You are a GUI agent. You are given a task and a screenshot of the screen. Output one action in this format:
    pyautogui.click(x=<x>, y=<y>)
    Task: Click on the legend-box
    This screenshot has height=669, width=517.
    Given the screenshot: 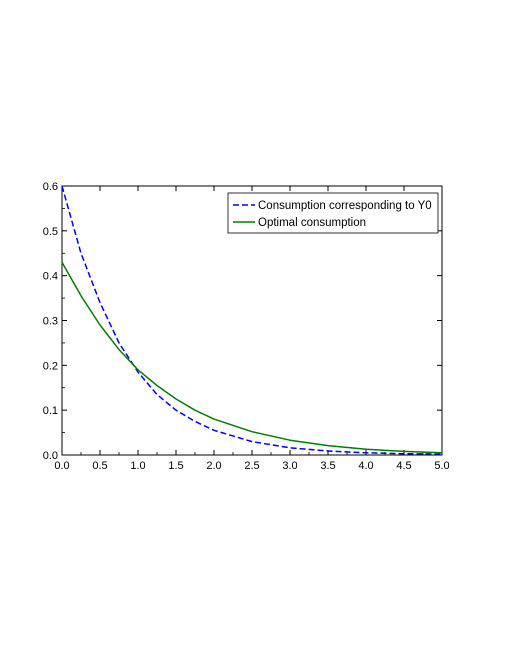 What is the action you would take?
    pyautogui.click(x=333, y=213)
    